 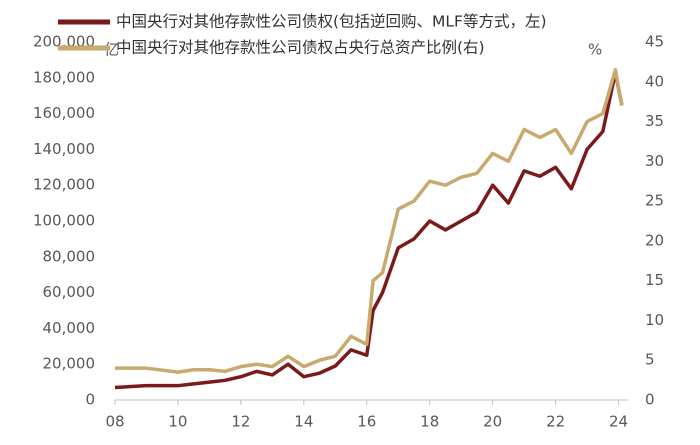 I want to click on y2-tick-label: 35, so click(x=654, y=121).